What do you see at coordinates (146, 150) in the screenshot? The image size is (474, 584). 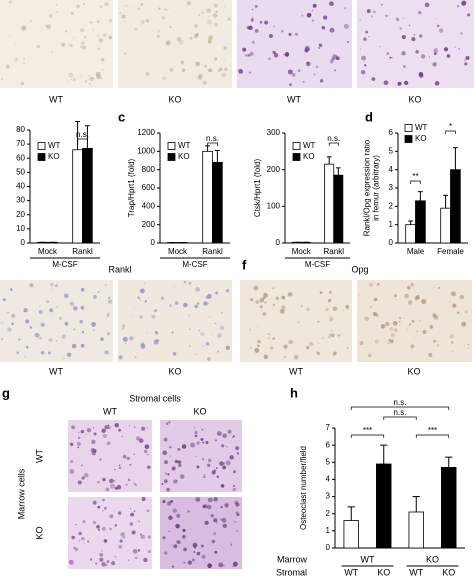 I see `y-tick-label: 1000` at bounding box center [146, 150].